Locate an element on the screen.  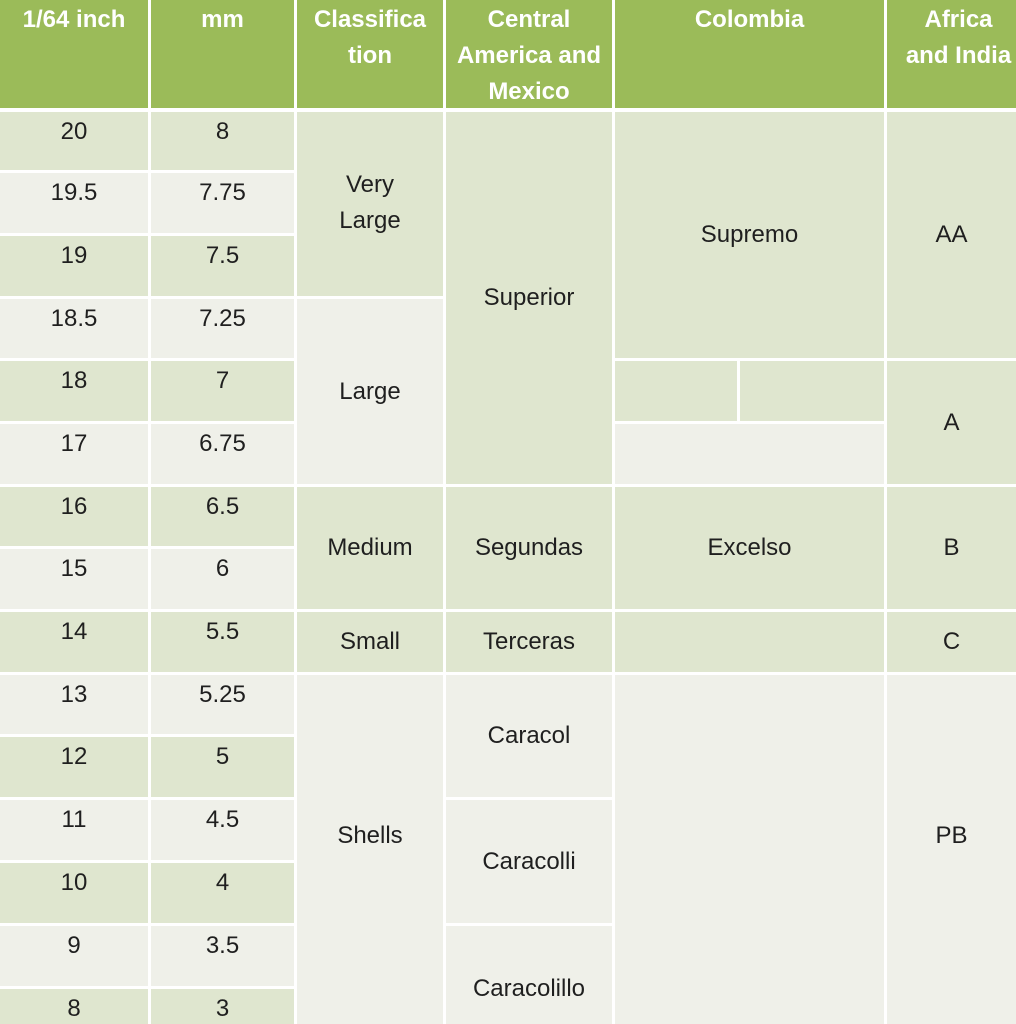
central-caracolli: Caracolli is located at coordinates (529, 861).